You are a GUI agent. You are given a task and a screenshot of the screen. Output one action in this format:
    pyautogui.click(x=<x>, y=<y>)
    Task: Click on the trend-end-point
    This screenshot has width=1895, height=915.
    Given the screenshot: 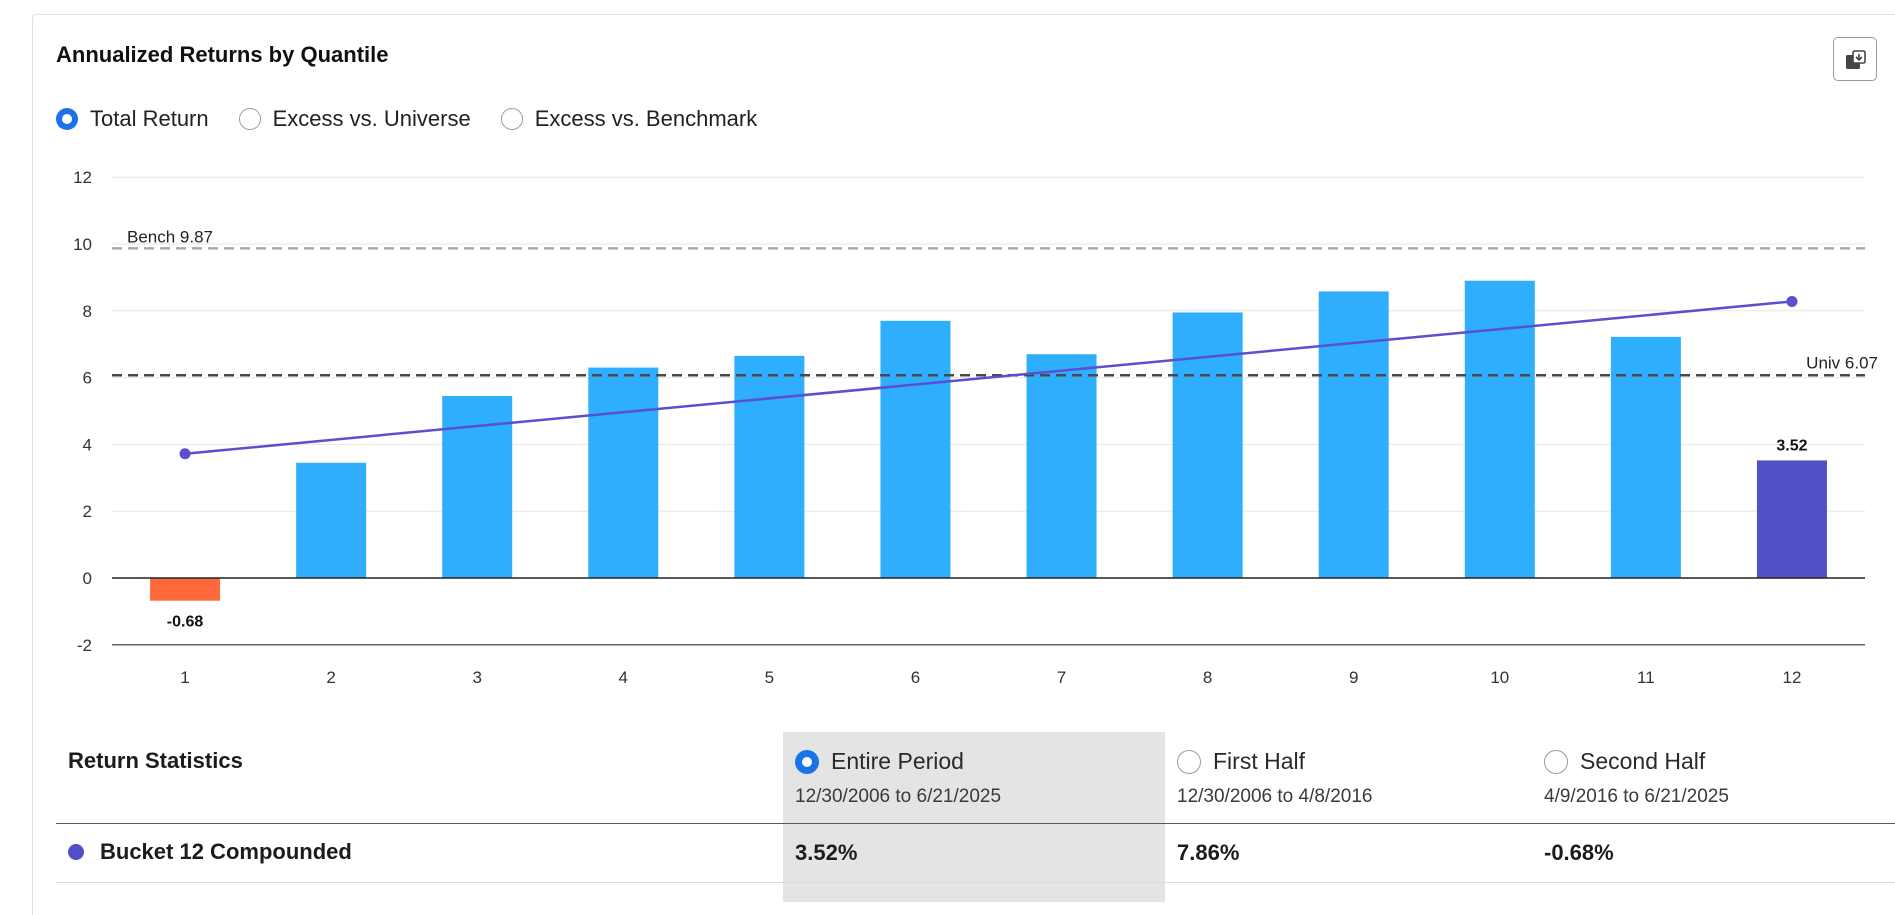 What is the action you would take?
    pyautogui.click(x=1792, y=301)
    